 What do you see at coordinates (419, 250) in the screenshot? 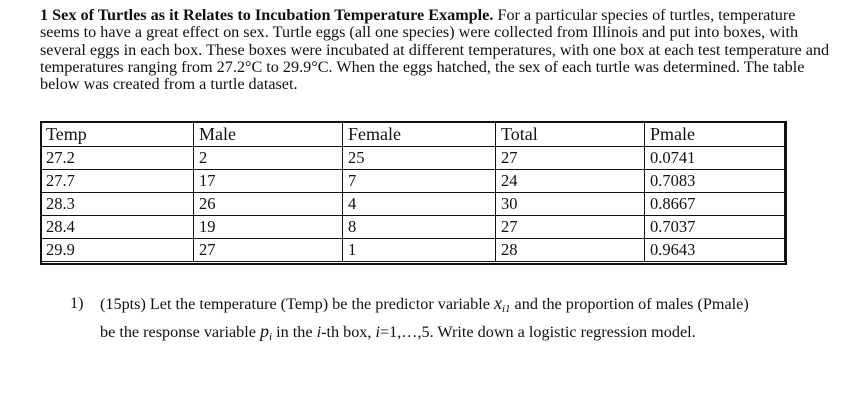
I see `cell-female: 1` at bounding box center [419, 250].